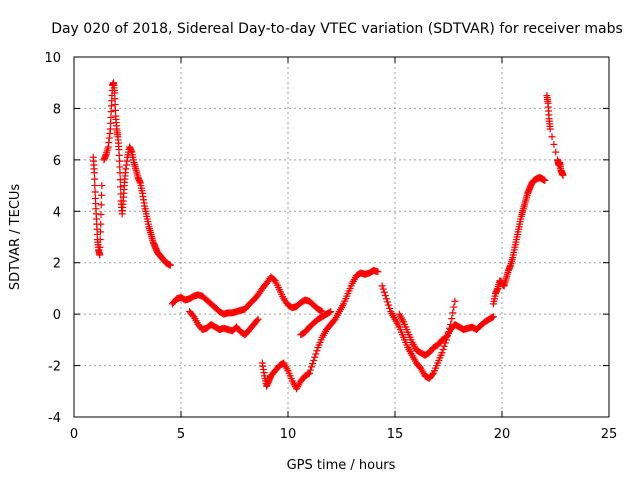 This screenshot has height=480, width=640. I want to click on y-tick-label: -4, so click(54, 418).